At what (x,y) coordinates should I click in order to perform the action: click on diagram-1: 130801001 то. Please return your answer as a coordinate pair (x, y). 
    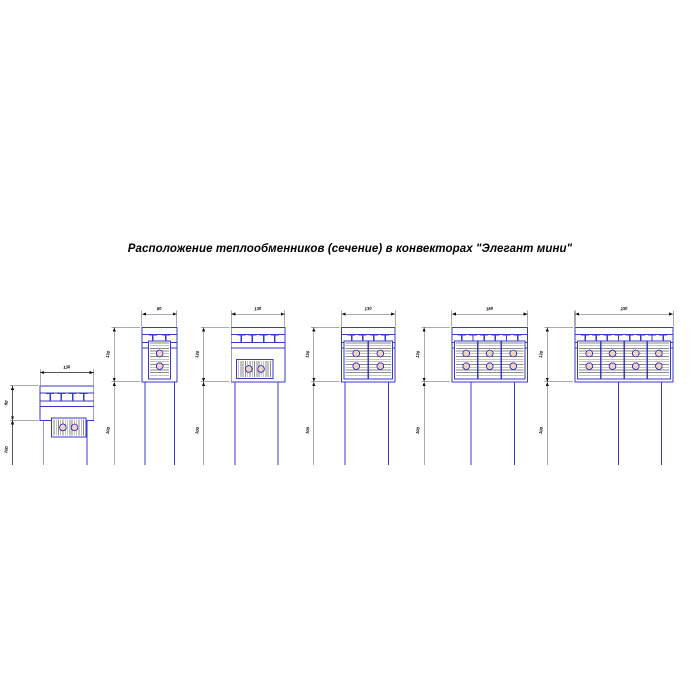
    Looking at the image, I should click on (49, 414).